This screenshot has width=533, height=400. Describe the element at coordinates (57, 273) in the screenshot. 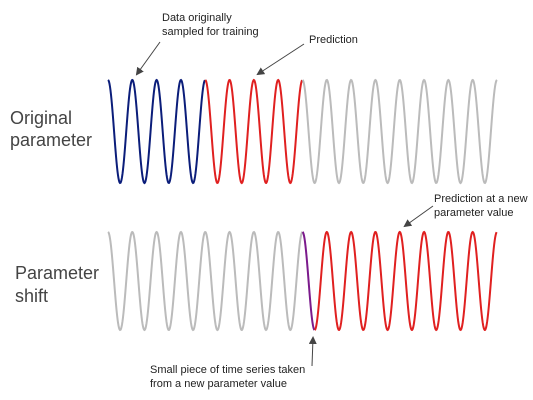

I see `row-label: Parameter` at that location.